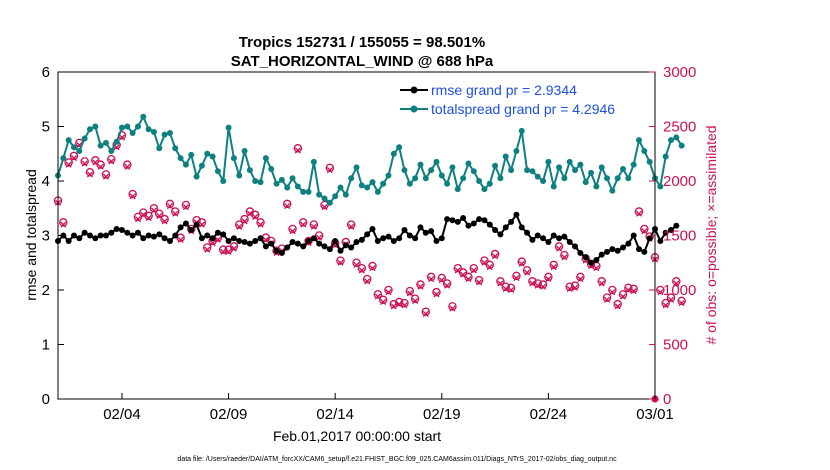  Describe the element at coordinates (523, 109) in the screenshot. I see `legend-spread-label: totalspread grand pr = 4.2946` at that location.